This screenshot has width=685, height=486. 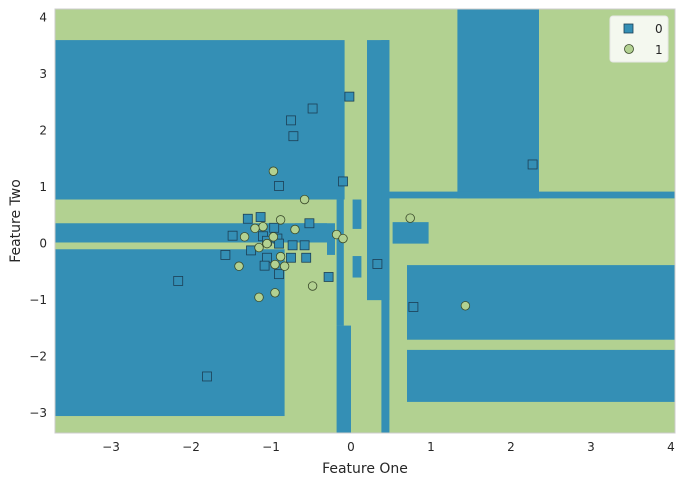 What do you see at coordinates (38, 215) in the screenshot?
I see `y-axis-ticks: −3 −2 −1 0 1 2 3 4` at bounding box center [38, 215].